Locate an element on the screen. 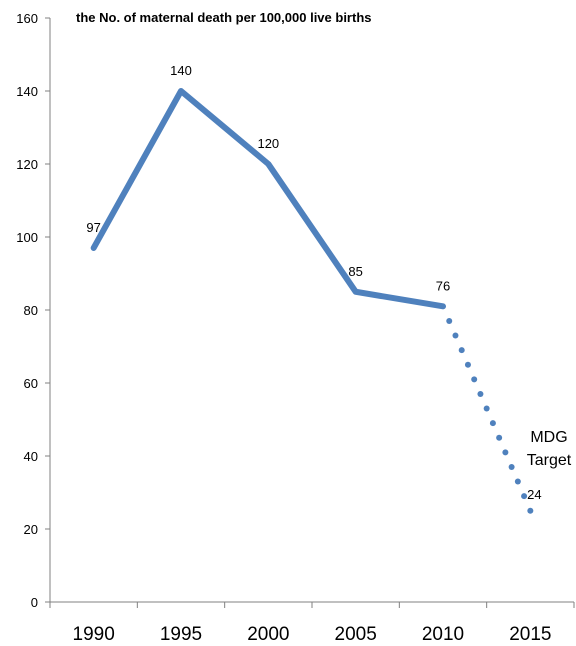  x-tick-labels: 1990 1995 2000 2005 2010 2015 is located at coordinates (312, 634).